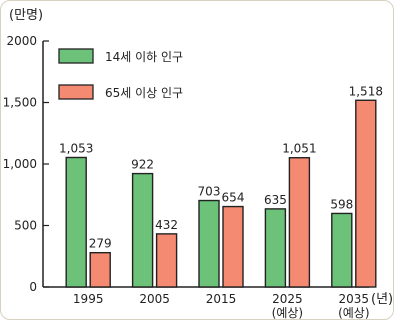  I want to click on x-category-label-0: 1995, so click(88, 299).